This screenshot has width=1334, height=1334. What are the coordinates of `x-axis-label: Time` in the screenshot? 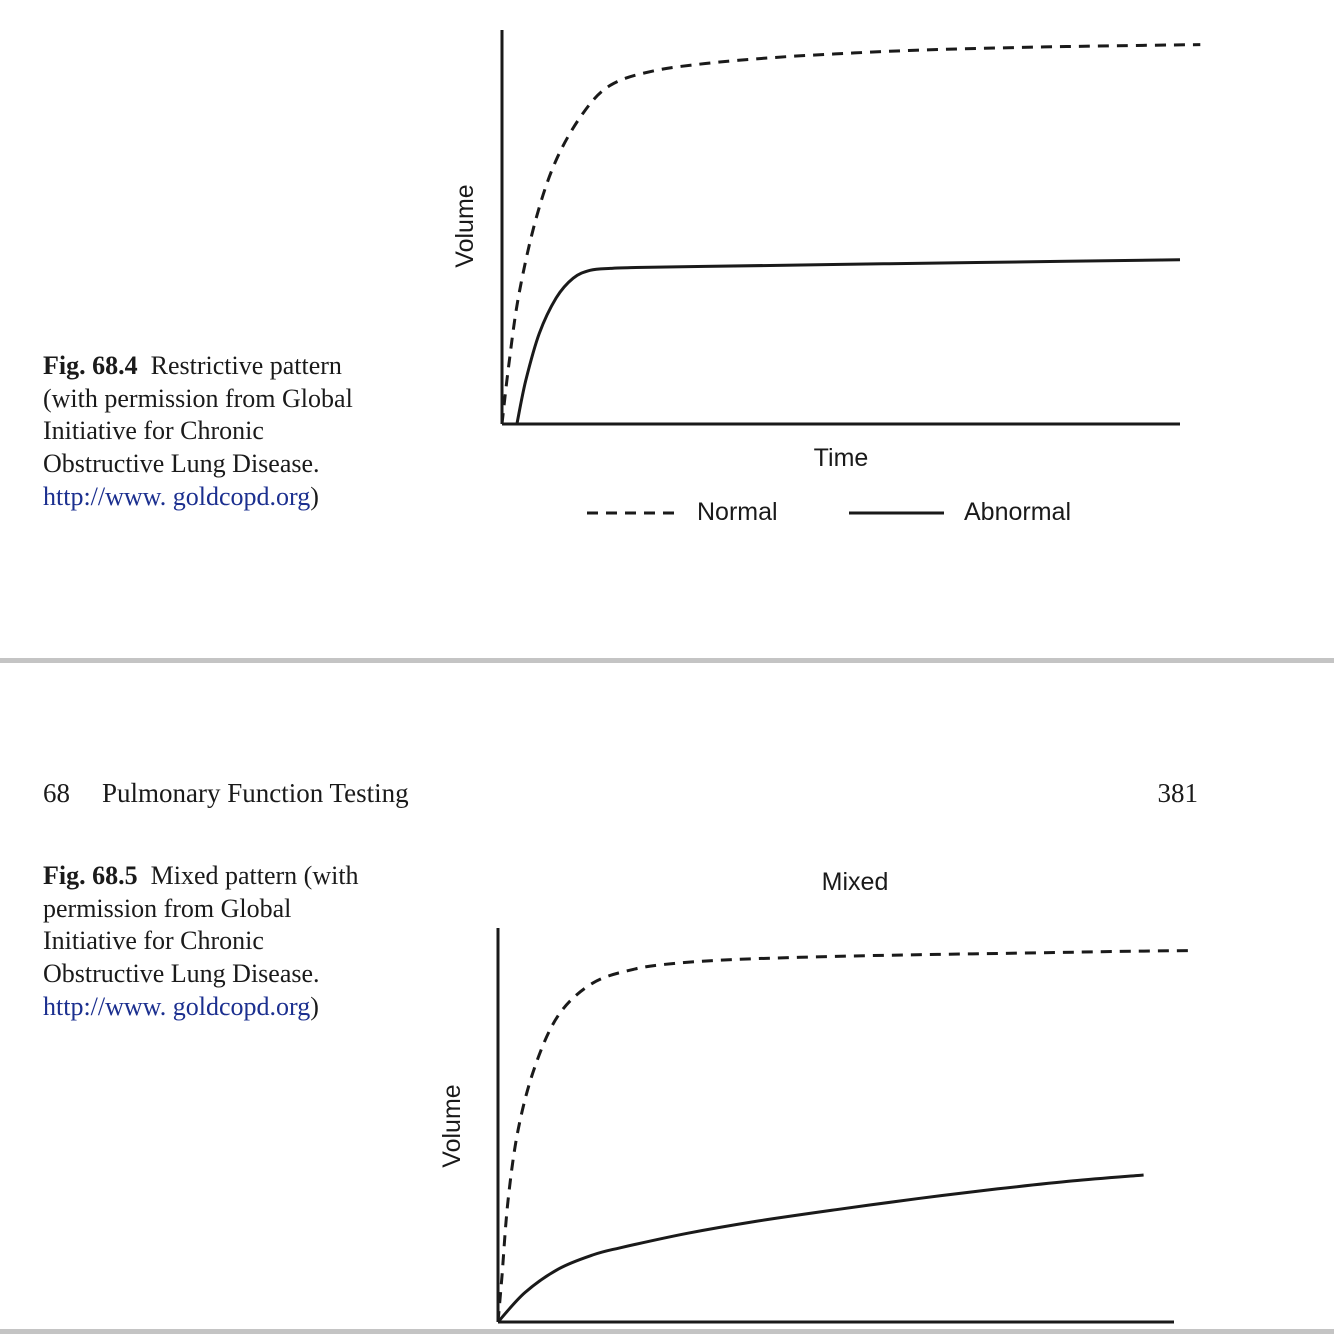 It's located at (841, 458).